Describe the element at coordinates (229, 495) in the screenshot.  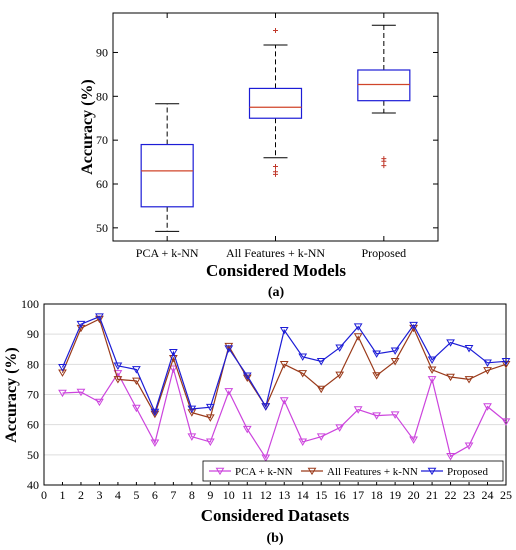
I see `x-tick-label: 10` at that location.